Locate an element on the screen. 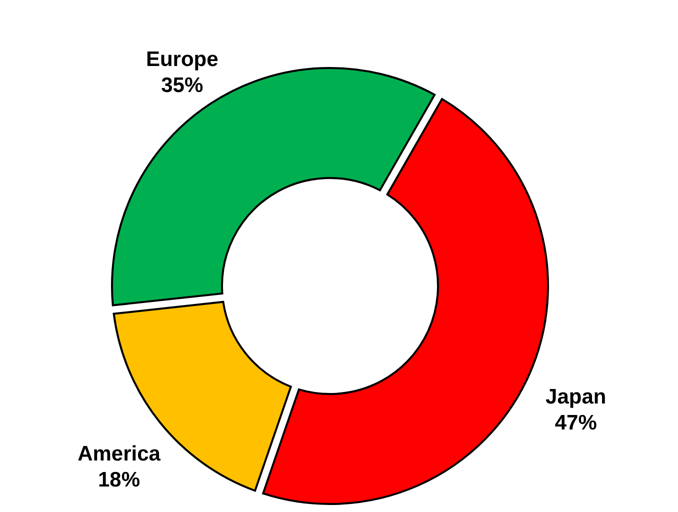 The width and height of the screenshot is (678, 512). slice-label: Europe is located at coordinates (182, 60).